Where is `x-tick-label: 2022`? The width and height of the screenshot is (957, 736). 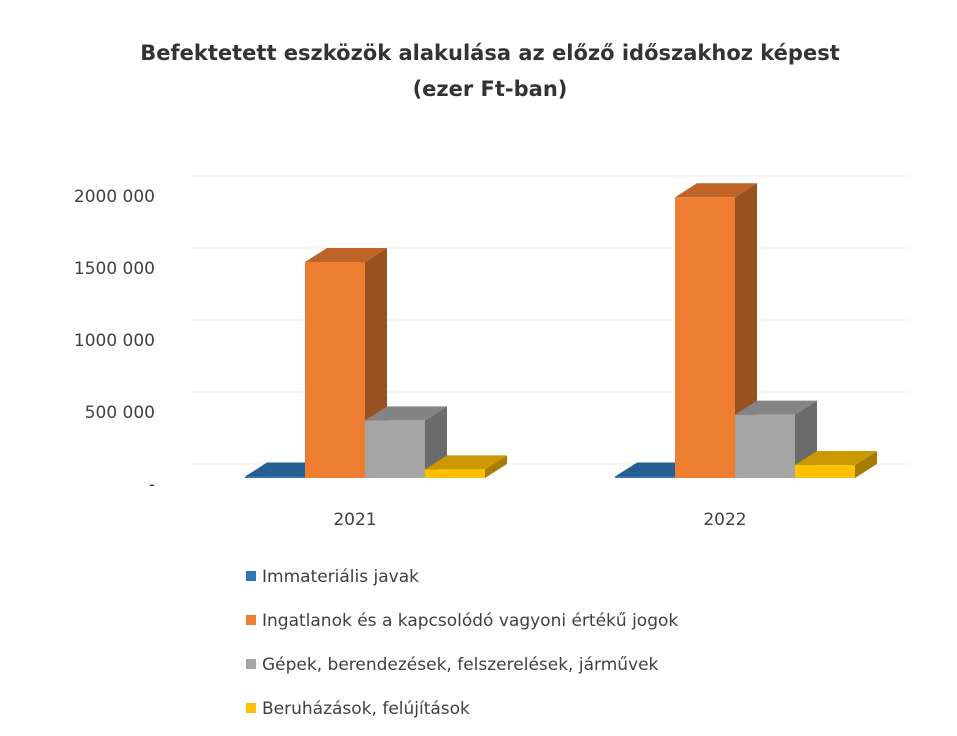
x-tick-label: 2022 is located at coordinates (724, 520).